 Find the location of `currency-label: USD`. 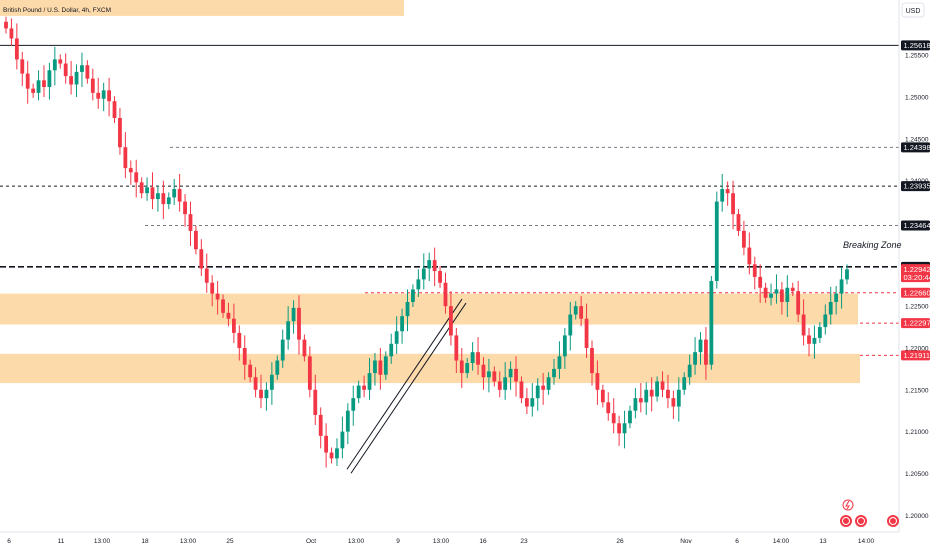

currency-label: USD is located at coordinates (913, 11).